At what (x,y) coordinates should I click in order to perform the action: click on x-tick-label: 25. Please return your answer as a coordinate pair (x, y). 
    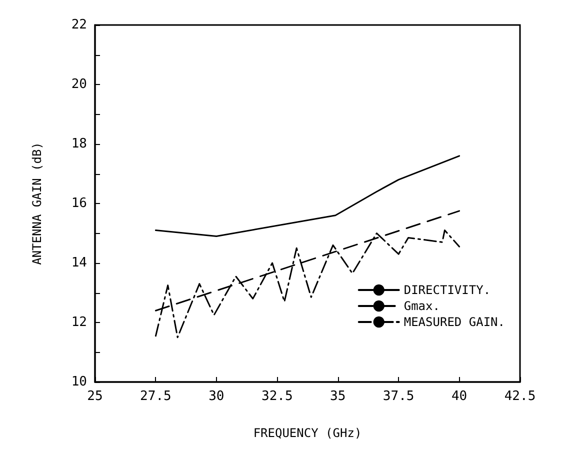
    Looking at the image, I should click on (95, 396).